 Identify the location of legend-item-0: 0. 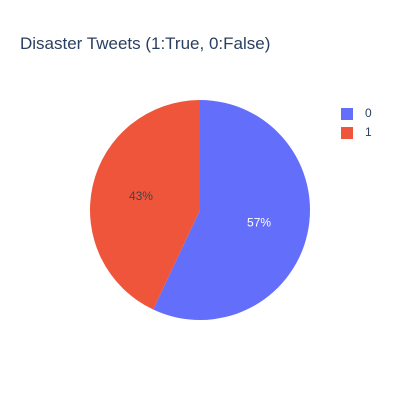
(356, 113).